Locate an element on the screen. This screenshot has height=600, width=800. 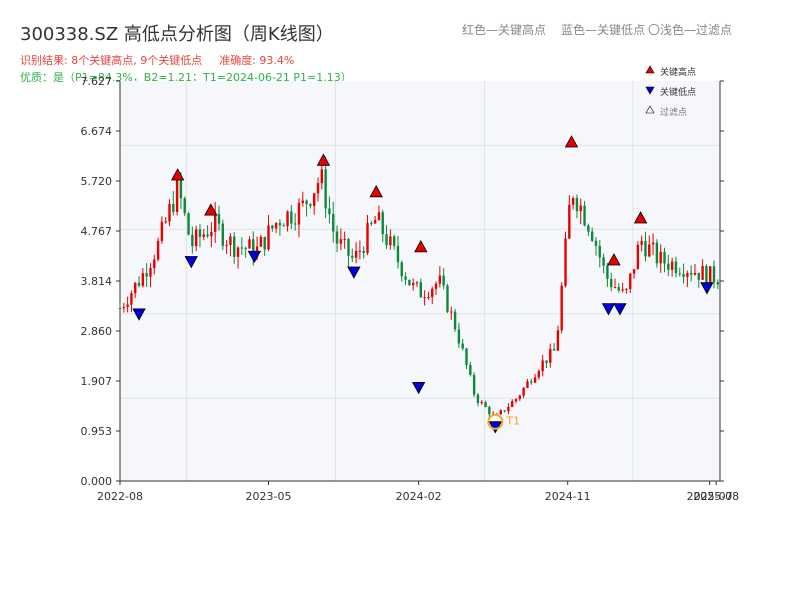
y-tick-label: 5.720 is located at coordinates (97, 181).